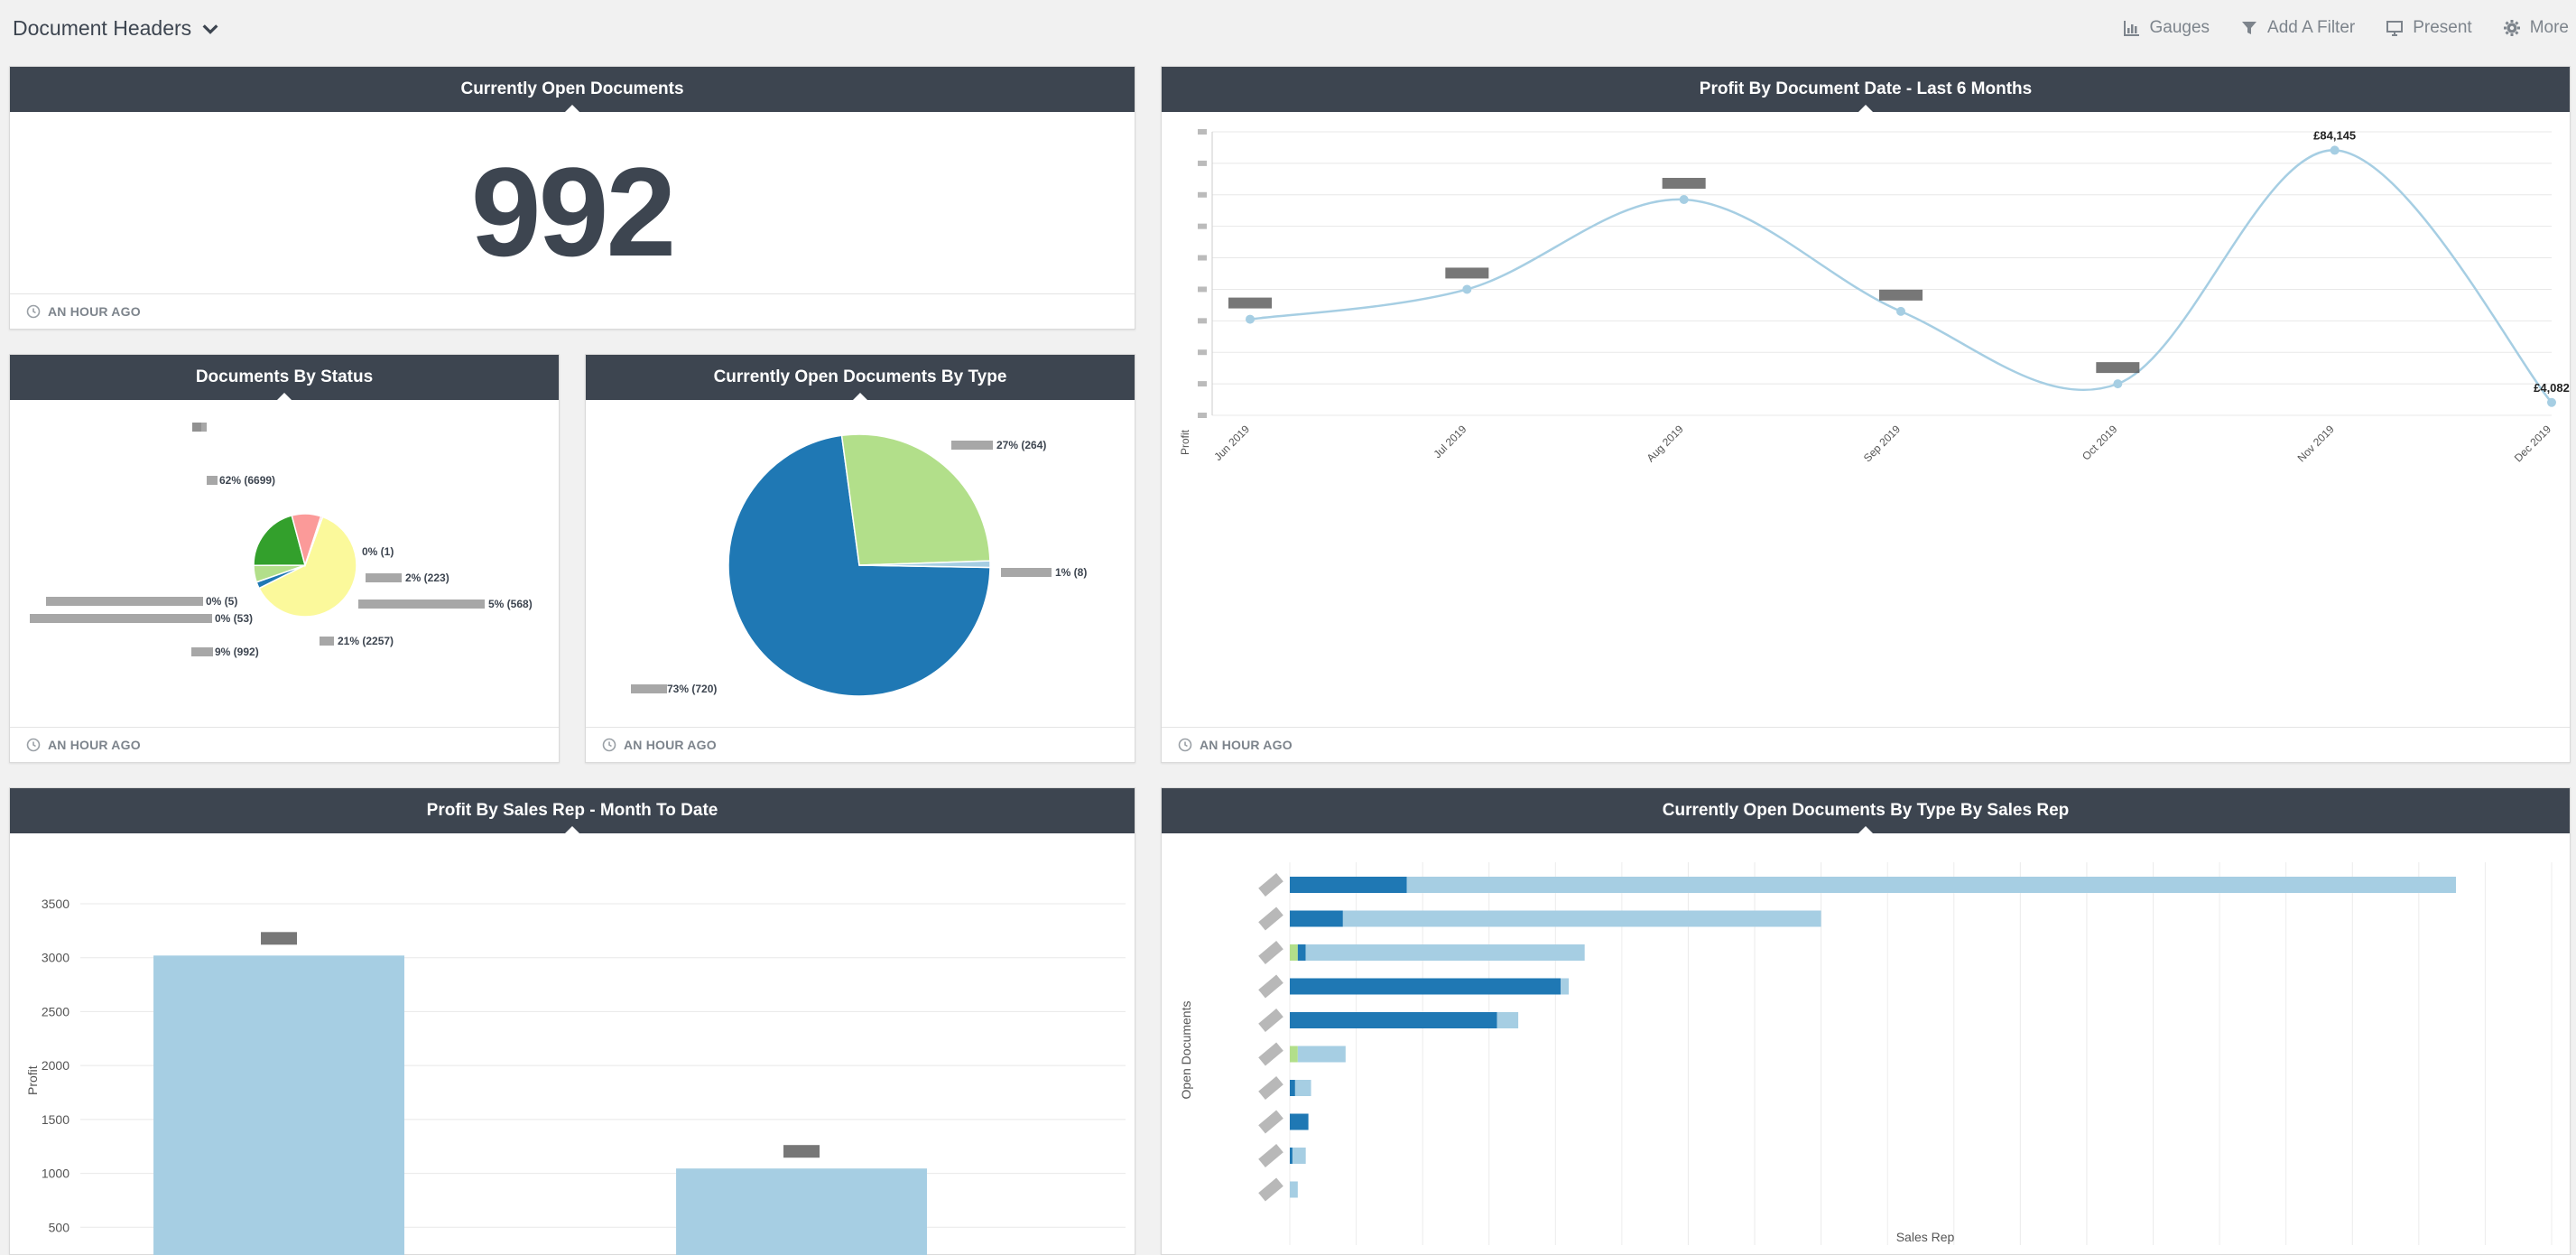 This screenshot has height=1255, width=2576. What do you see at coordinates (2131, 28) in the screenshot?
I see `bar-chart-icon` at bounding box center [2131, 28].